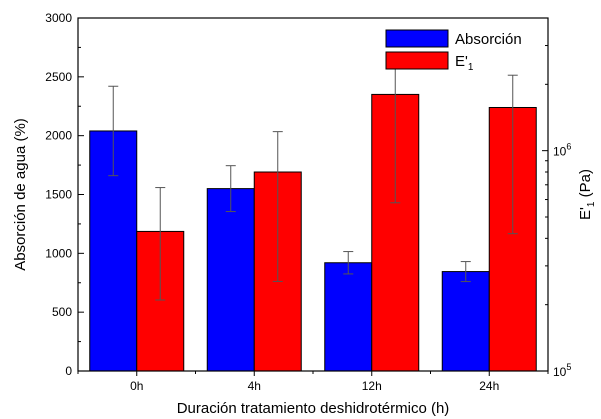 The width and height of the screenshot is (601, 419). What do you see at coordinates (254, 386) in the screenshot?
I see `x-tick-label-4h: 4h` at bounding box center [254, 386].